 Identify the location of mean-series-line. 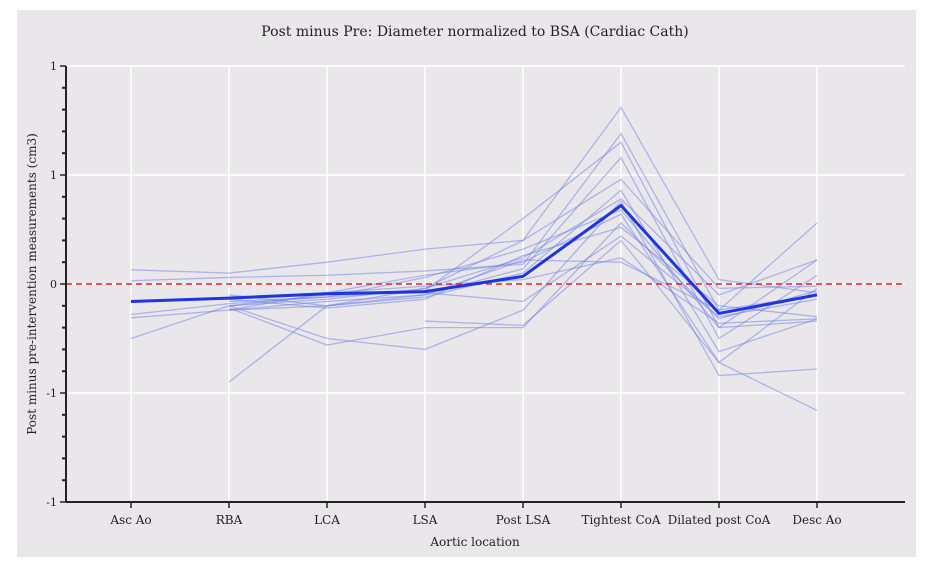
(474, 259).